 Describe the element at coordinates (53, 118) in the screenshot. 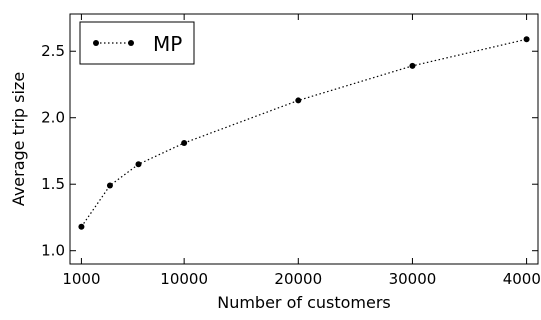

I see `y-tick-label: 2.0` at that location.